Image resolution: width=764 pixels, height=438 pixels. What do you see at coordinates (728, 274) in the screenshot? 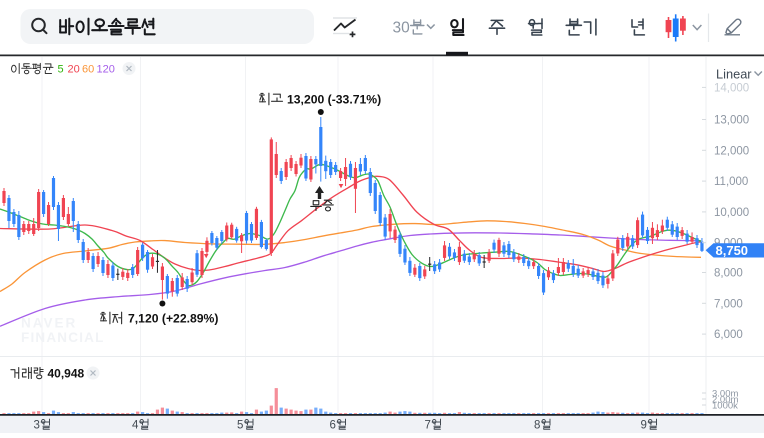
I see `svg-text: 8,000` at bounding box center [728, 274].